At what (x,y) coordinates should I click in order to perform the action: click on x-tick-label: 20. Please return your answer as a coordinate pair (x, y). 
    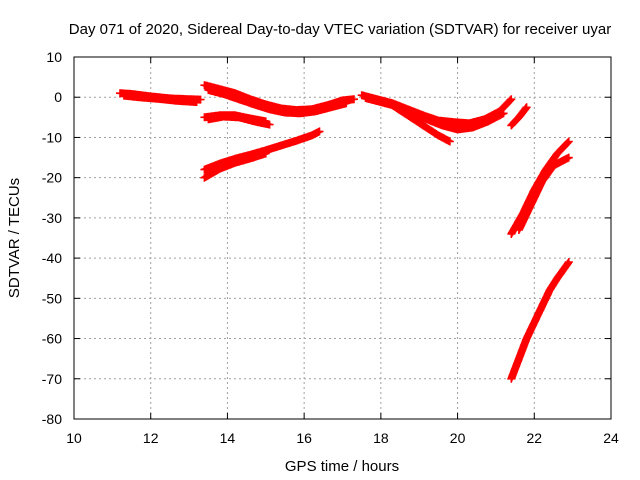
    Looking at the image, I should click on (458, 438).